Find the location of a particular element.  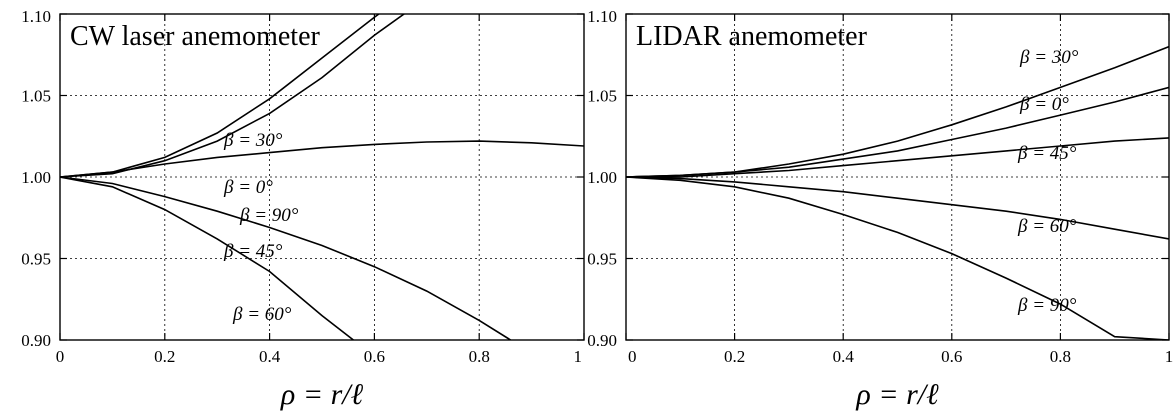

chart-title: CW laser anemometer is located at coordinates (195, 36).